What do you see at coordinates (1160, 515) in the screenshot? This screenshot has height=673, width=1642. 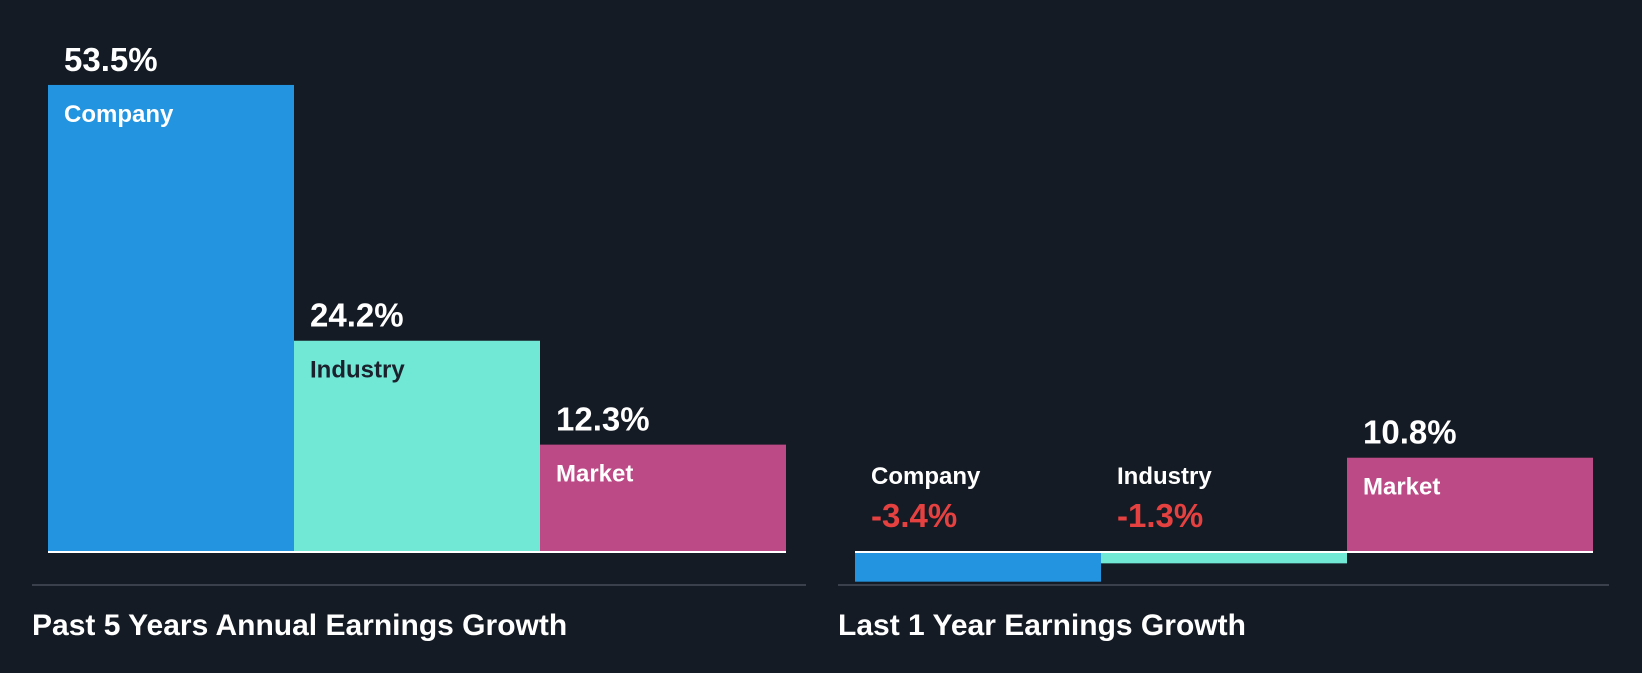 I see `value-label-industry: -1.3%` at bounding box center [1160, 515].